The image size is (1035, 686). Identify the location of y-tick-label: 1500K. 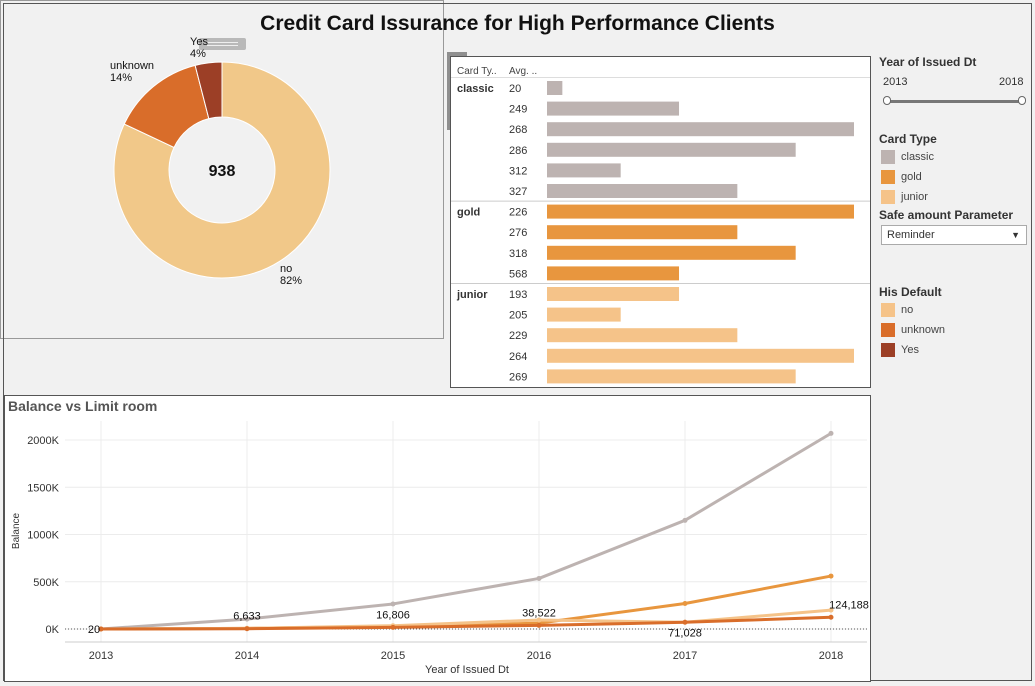
(43, 488).